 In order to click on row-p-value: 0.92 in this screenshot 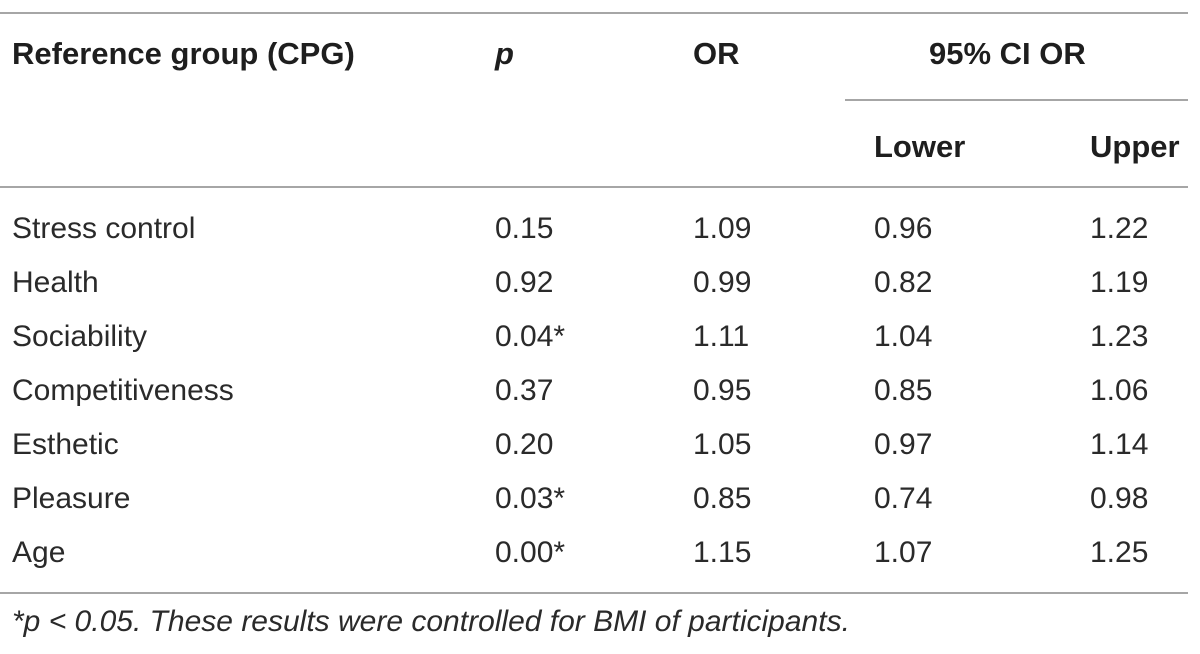, I will do `click(524, 282)`.